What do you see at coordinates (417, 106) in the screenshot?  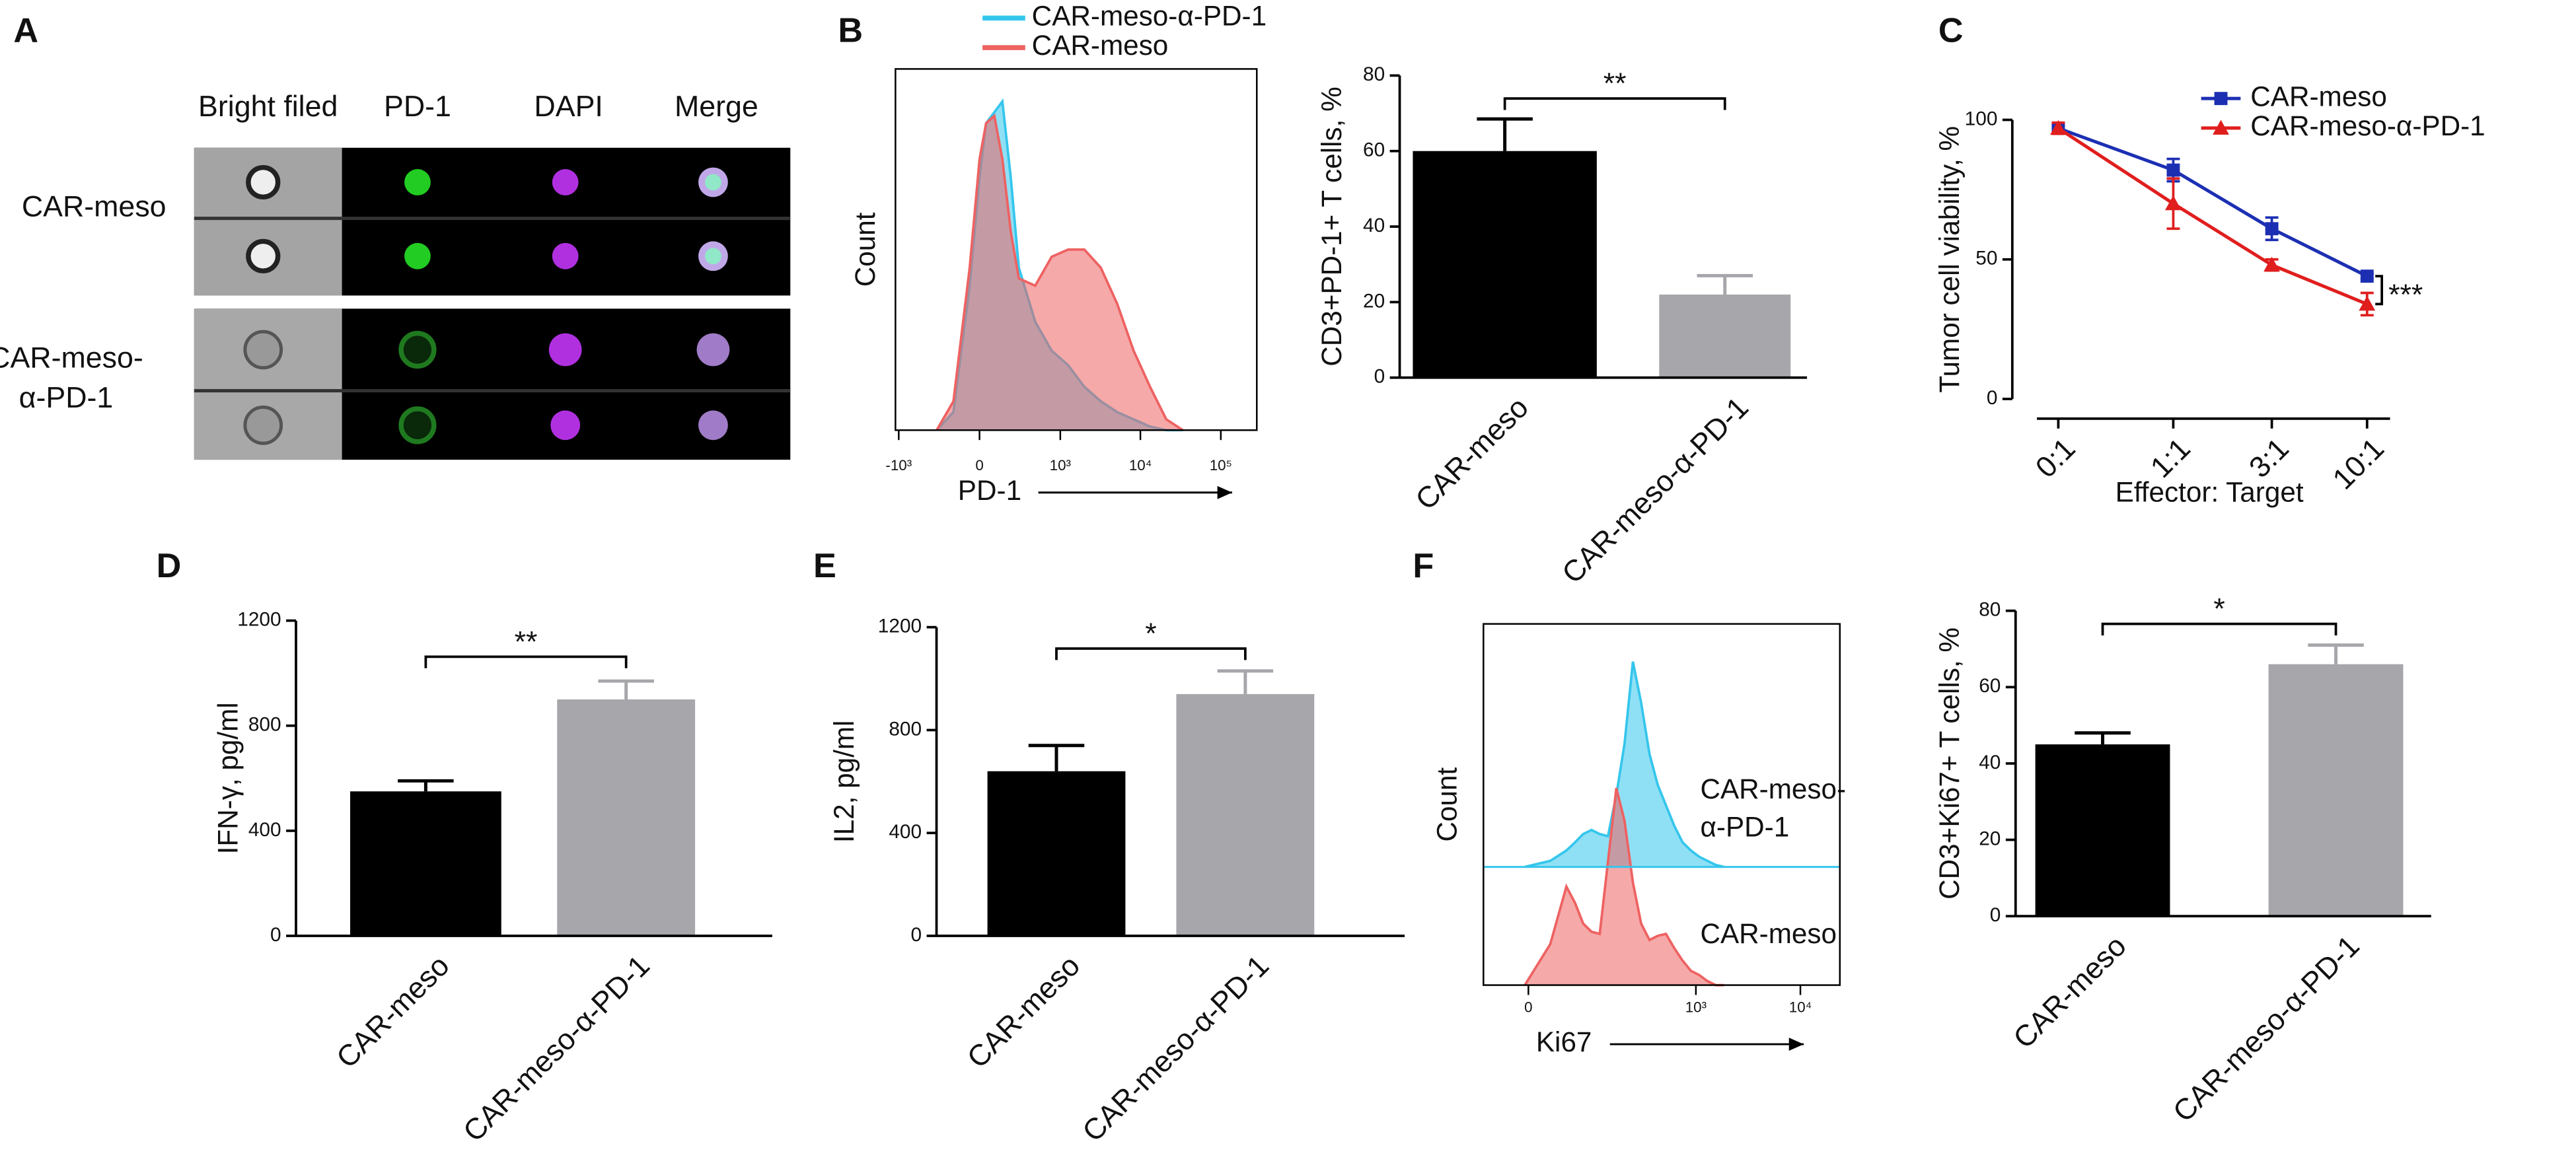 I see `column-header: PD-1` at bounding box center [417, 106].